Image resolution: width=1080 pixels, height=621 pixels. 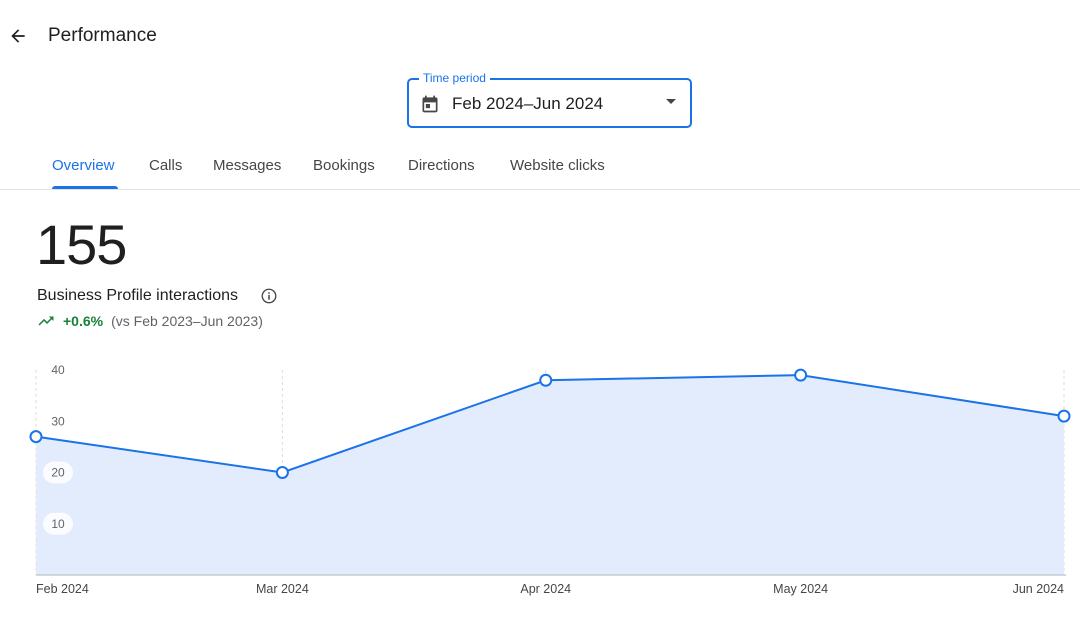 What do you see at coordinates (62, 589) in the screenshot?
I see `chart-x-tick-label: Feb 2024` at bounding box center [62, 589].